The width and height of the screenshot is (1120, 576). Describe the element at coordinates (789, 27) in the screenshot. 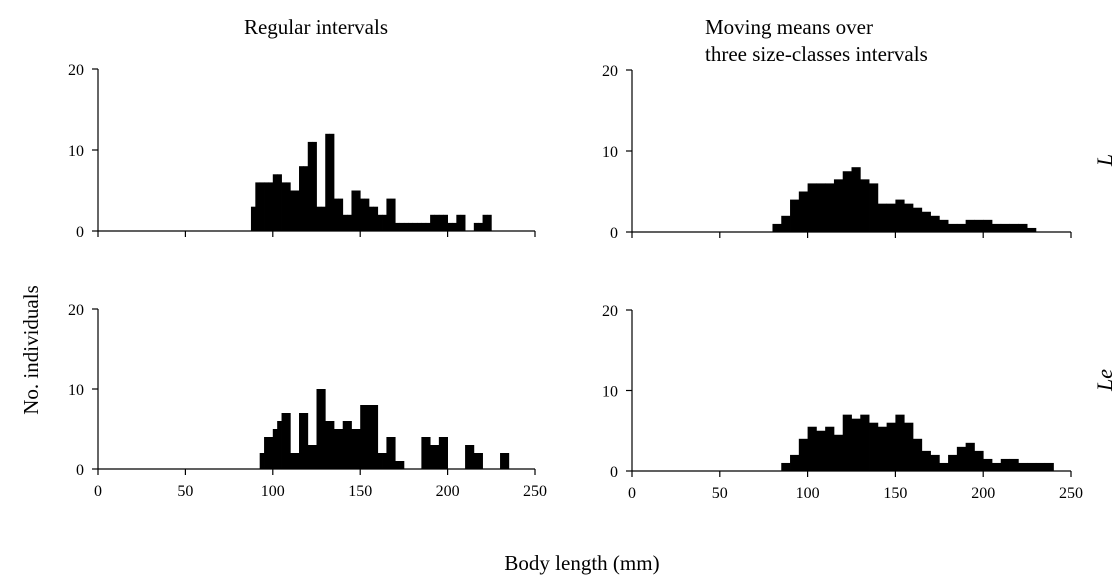

I see `right-column-title-line1: Moving means over` at that location.